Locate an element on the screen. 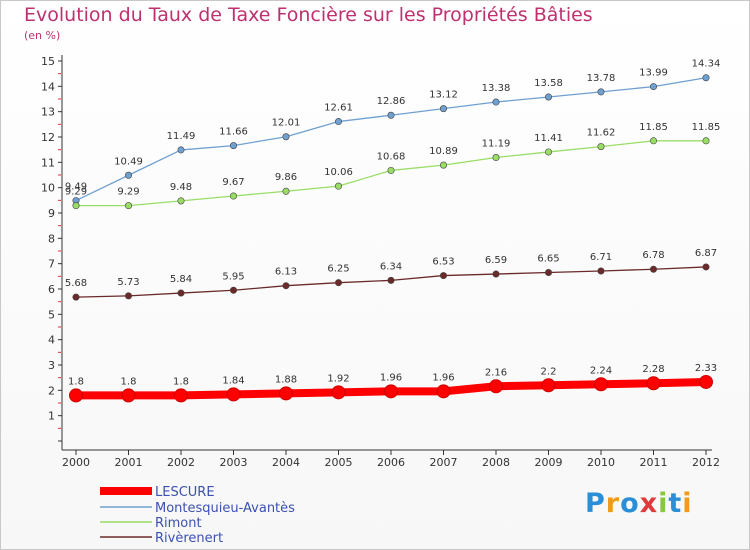 Image resolution: width=750 pixels, height=550 pixels. data-label: 10.89 is located at coordinates (443, 151).